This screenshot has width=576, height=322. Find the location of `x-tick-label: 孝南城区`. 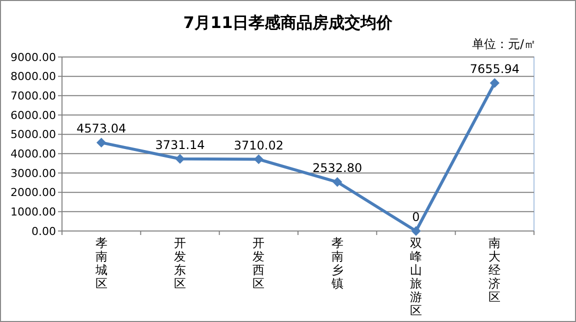

x-tick-label: 孝南城区 is located at coordinates (101, 263).